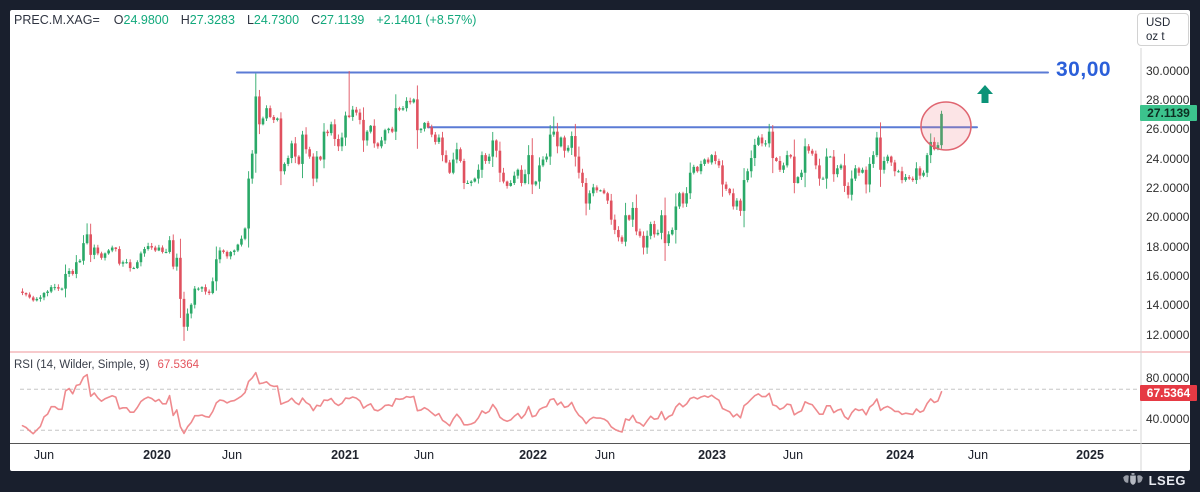 The height and width of the screenshot is (492, 1200). Describe the element at coordinates (1168, 275) in the screenshot. I see `price-axis-tick: 16.0000` at that location.